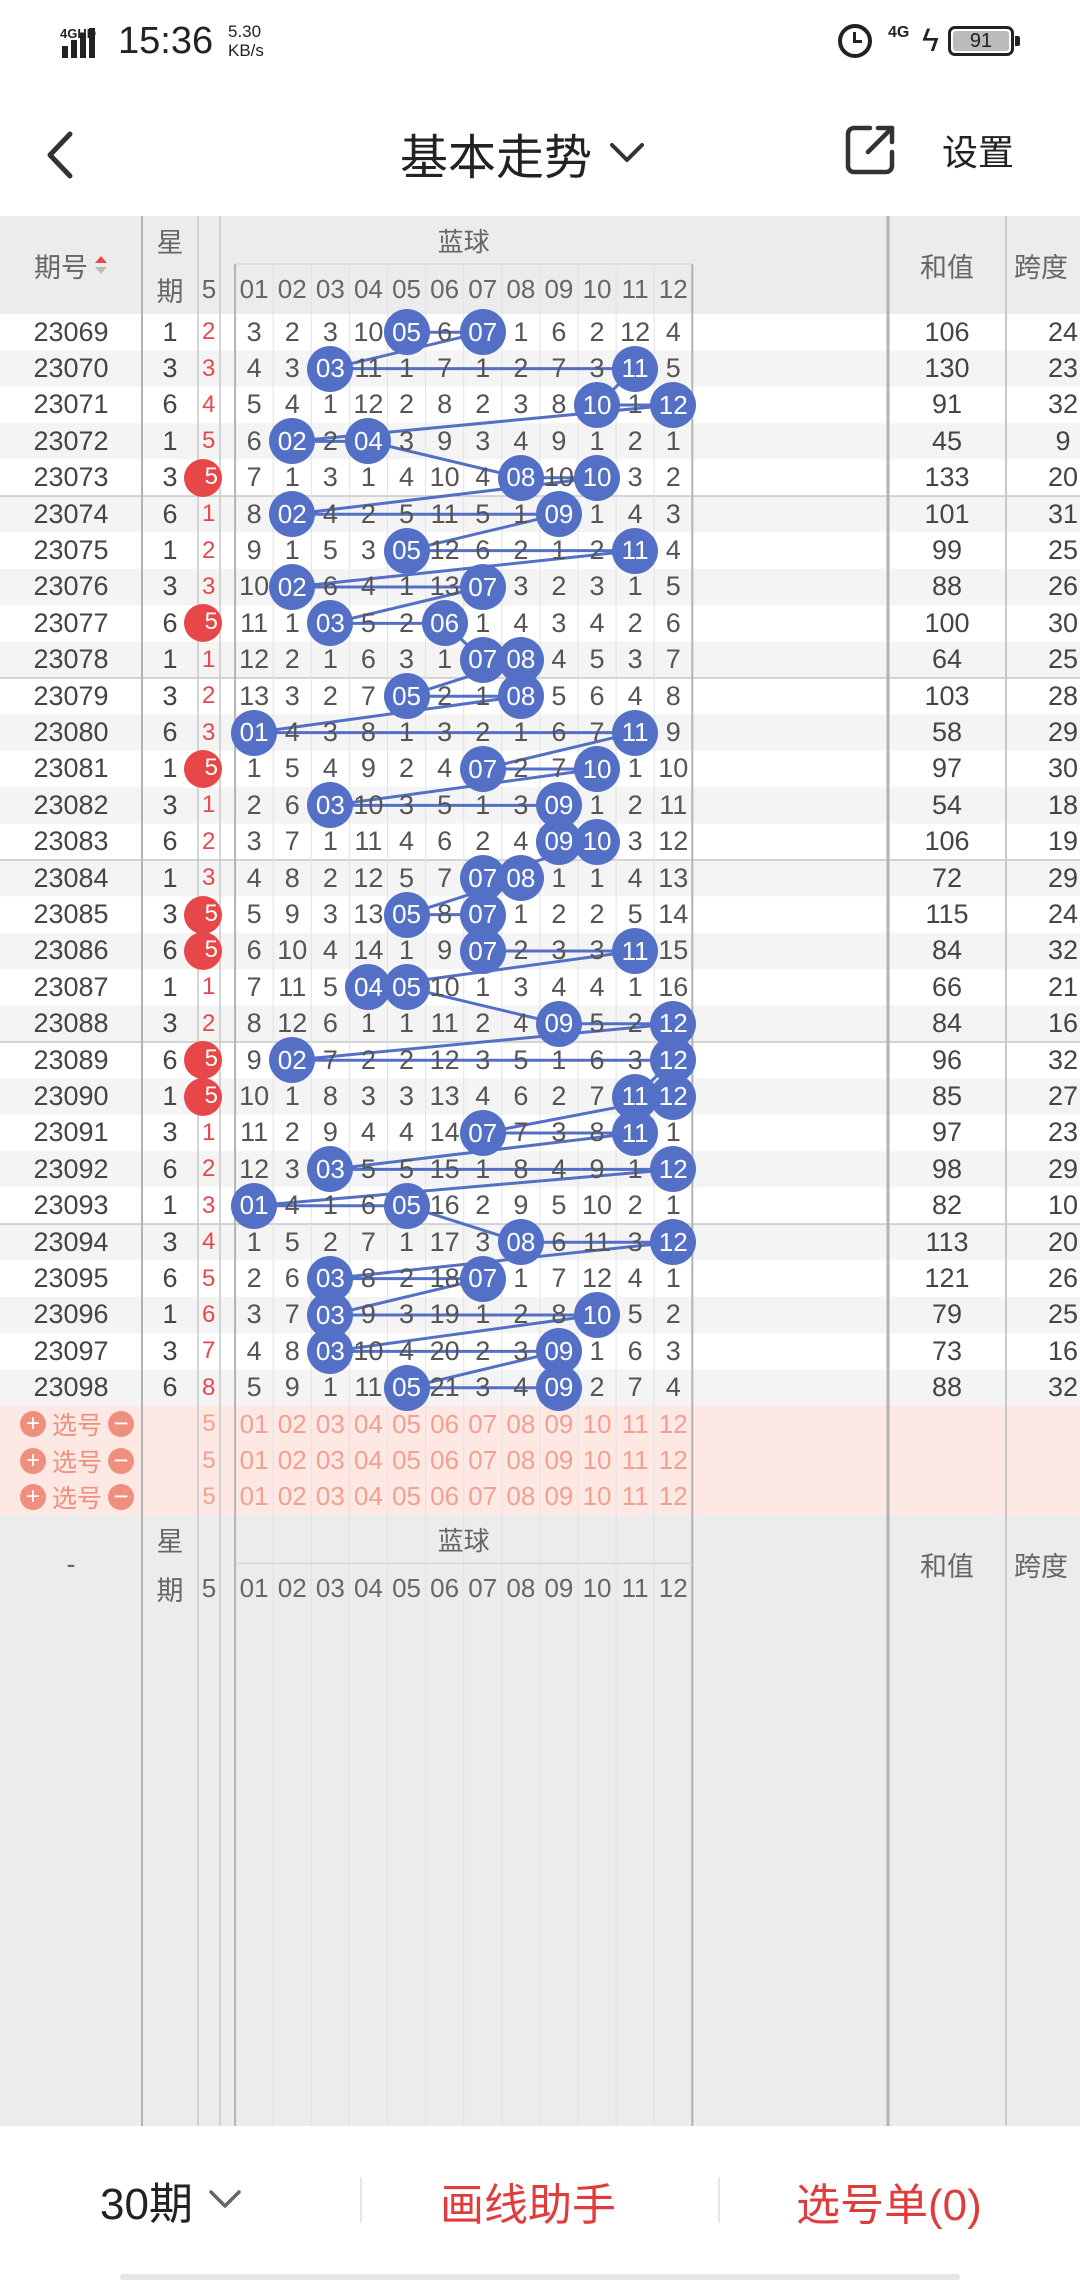 The image size is (1080, 2280). I want to click on partial-cell: 4, so click(209, 404).